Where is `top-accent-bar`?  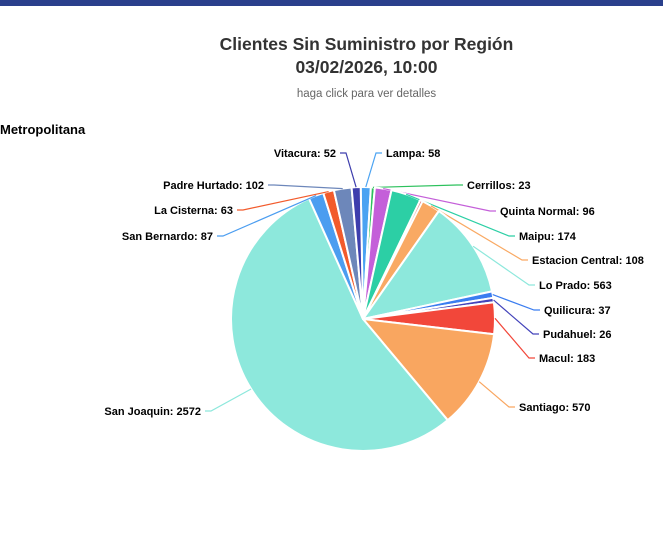 top-accent-bar is located at coordinates (331, 3).